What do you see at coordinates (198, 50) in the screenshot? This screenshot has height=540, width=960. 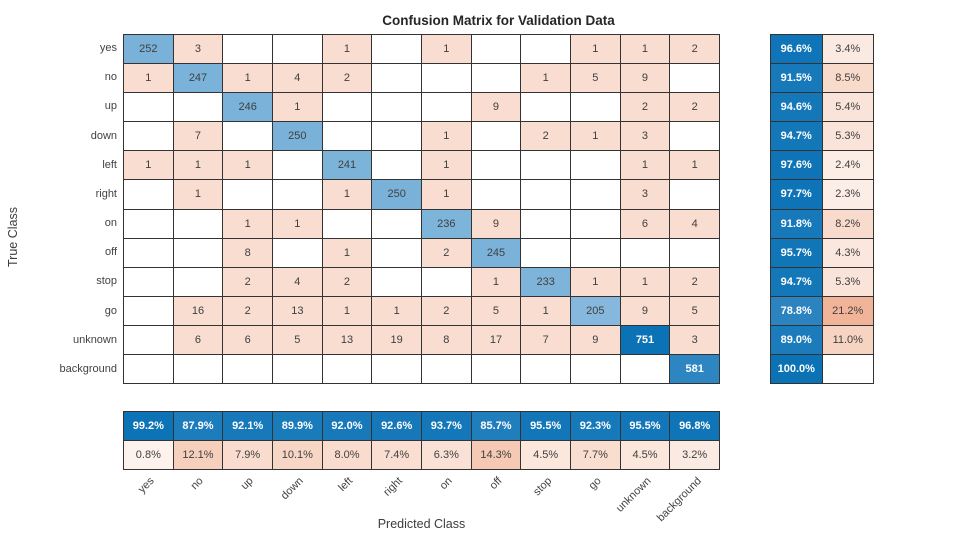 I see `matrix-cell: 3` at bounding box center [198, 50].